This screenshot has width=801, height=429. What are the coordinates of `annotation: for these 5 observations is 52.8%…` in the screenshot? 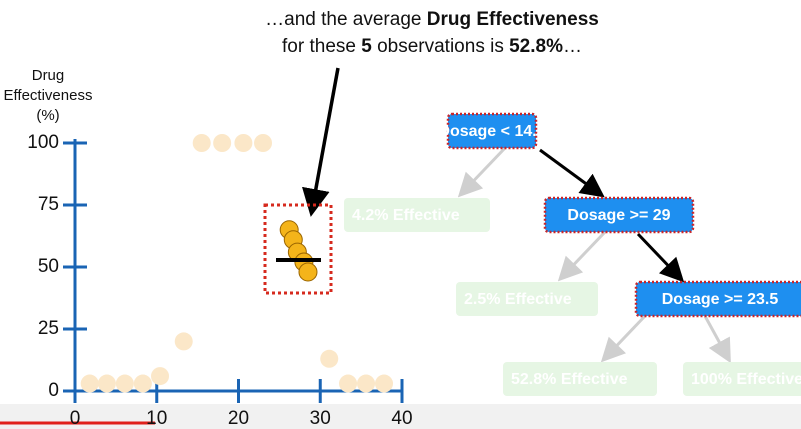 It's located at (432, 46).